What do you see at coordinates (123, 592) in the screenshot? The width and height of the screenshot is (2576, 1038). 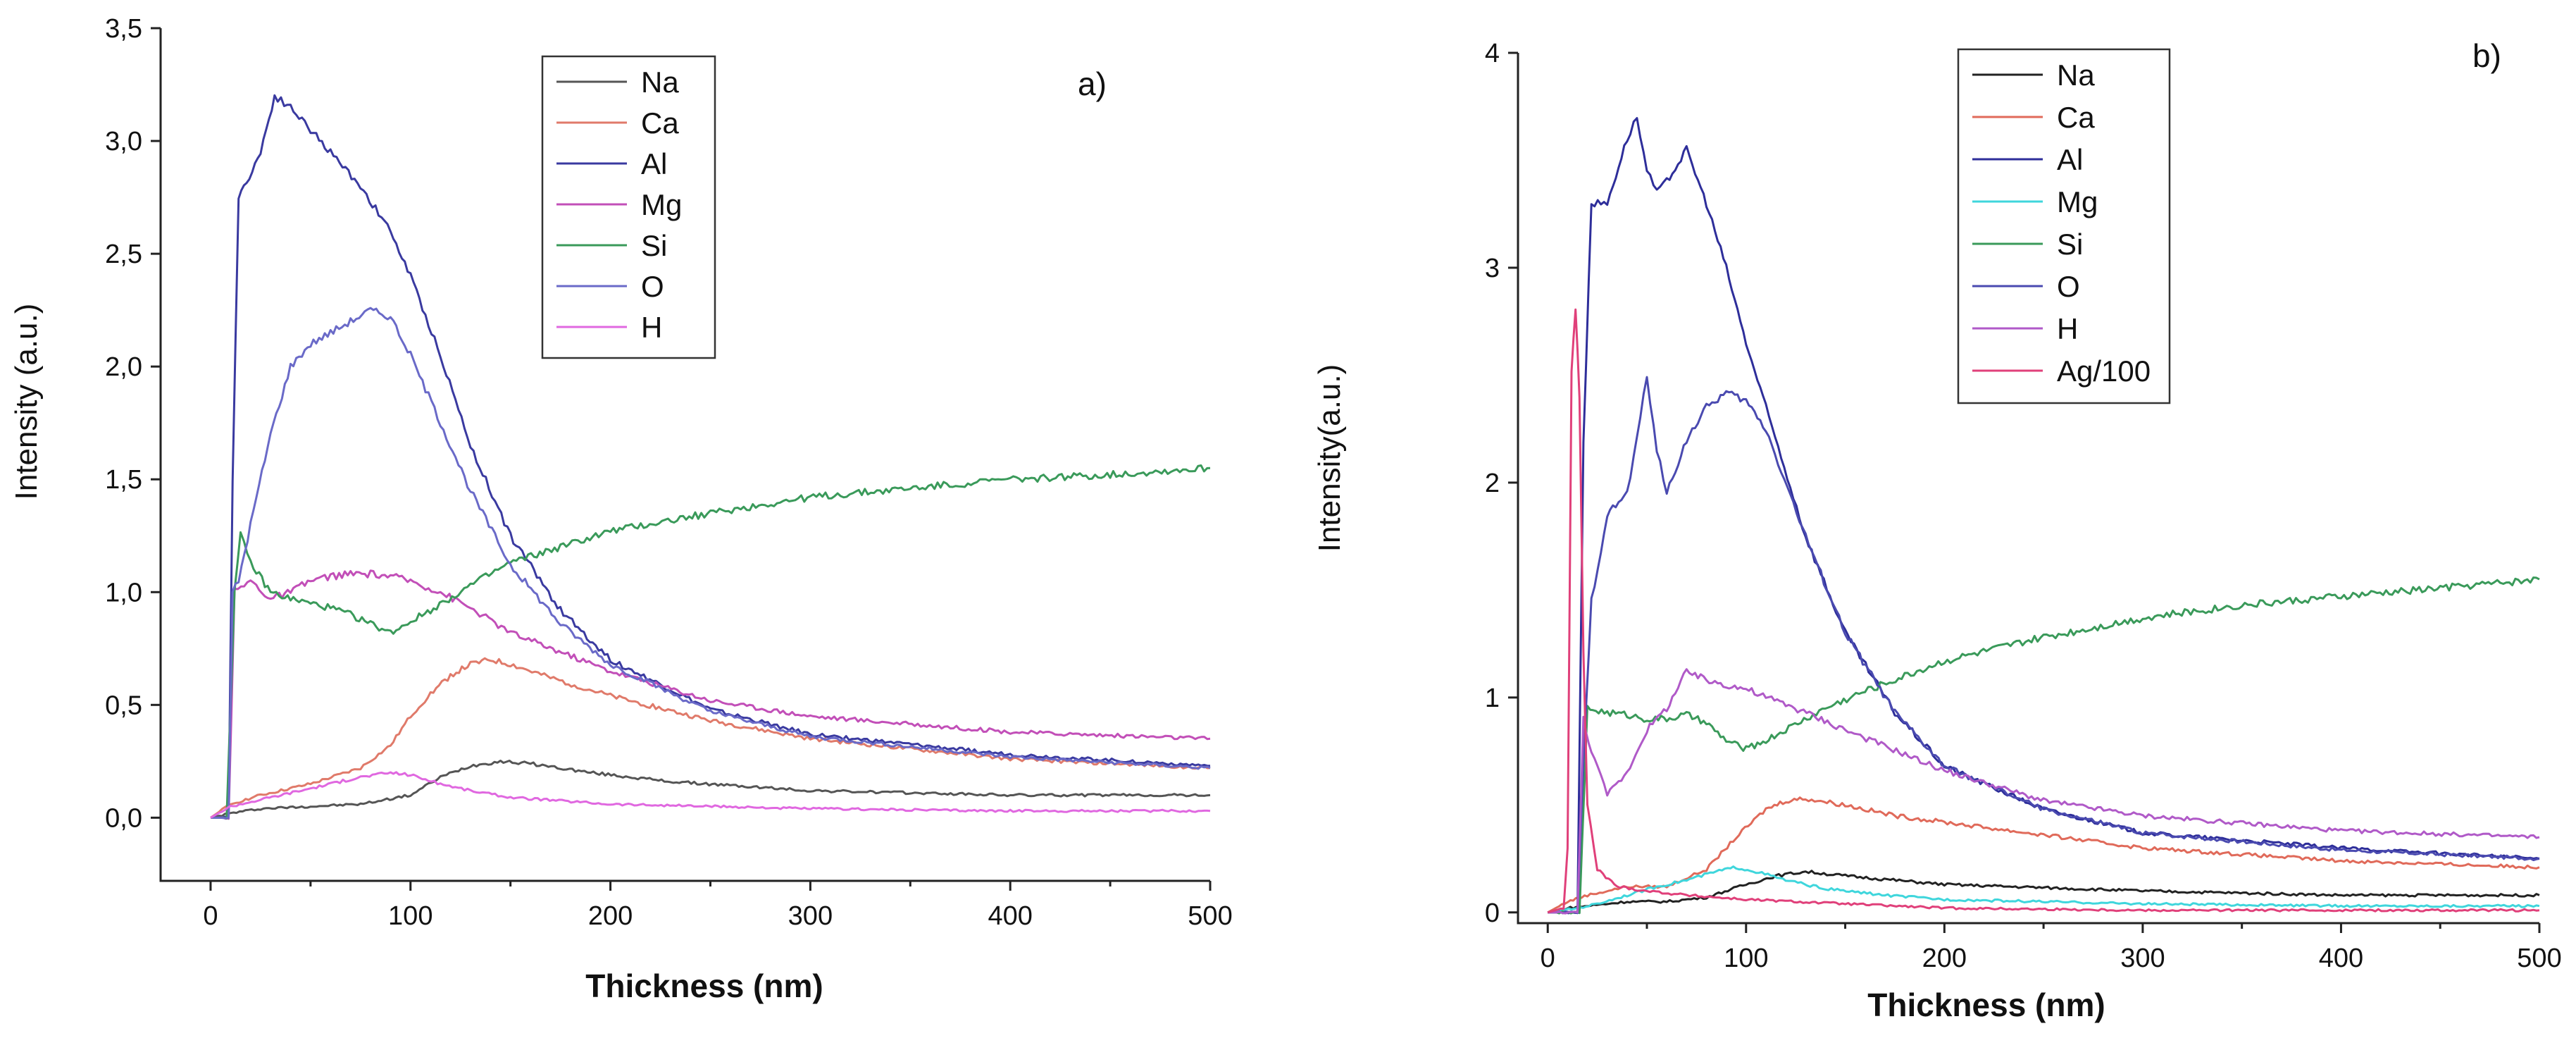 I see `y-tick-label: 1,0` at bounding box center [123, 592].